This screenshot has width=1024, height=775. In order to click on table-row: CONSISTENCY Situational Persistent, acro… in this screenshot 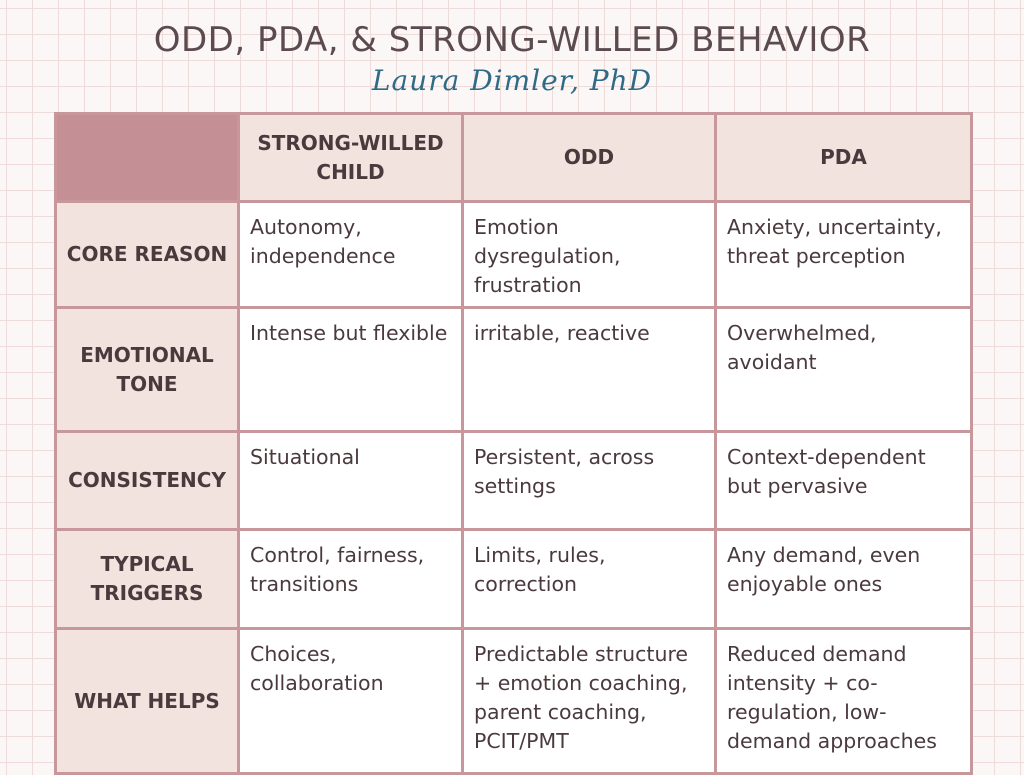, I will do `click(513, 480)`.